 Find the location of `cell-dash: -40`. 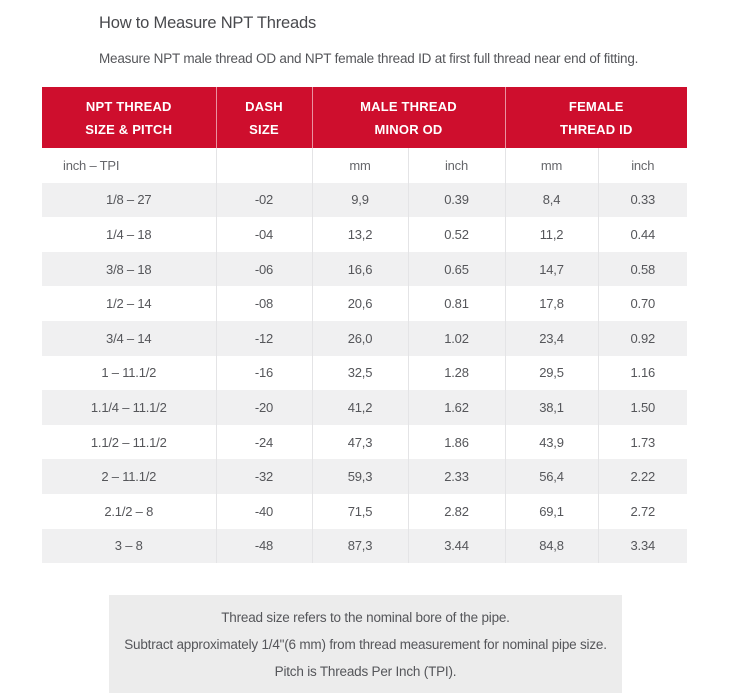

cell-dash: -40 is located at coordinates (264, 511).